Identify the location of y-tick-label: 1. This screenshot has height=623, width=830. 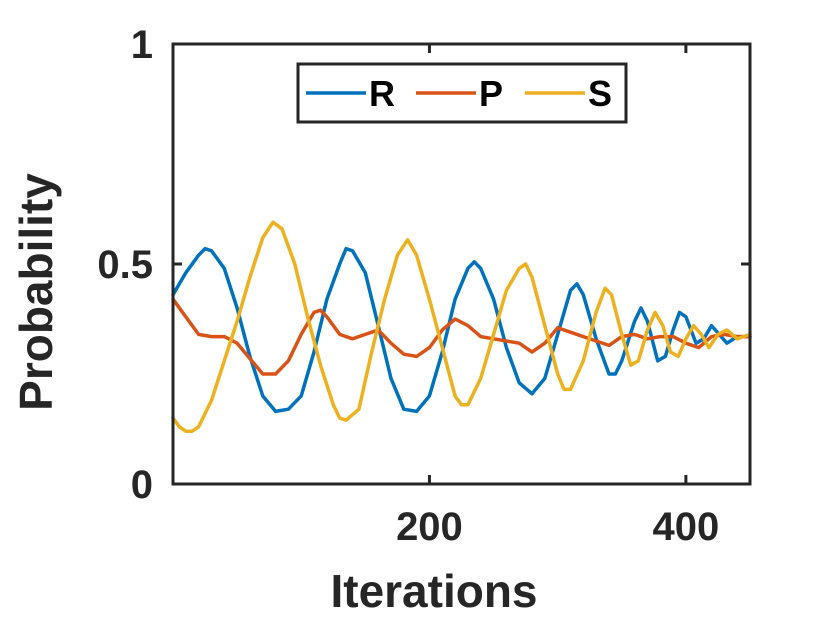
(142, 45).